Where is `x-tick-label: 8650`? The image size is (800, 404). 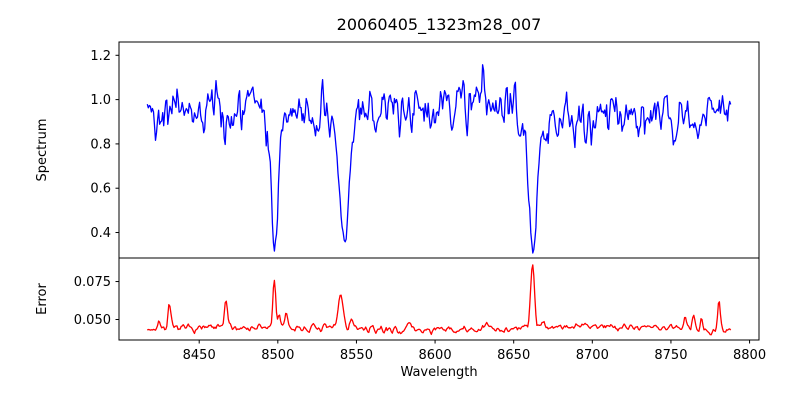 x-tick-label: 8650 is located at coordinates (513, 355).